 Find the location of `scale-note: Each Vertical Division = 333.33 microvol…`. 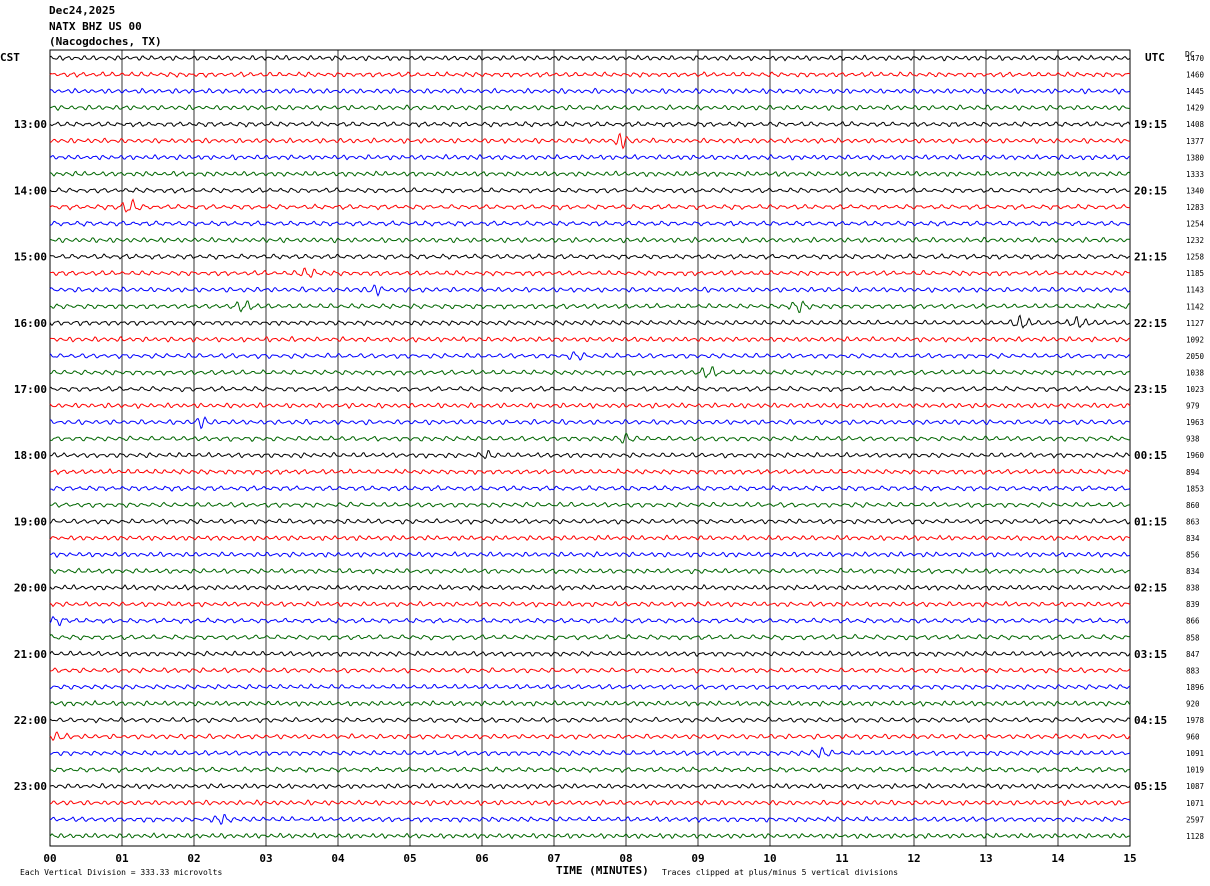

scale-note: Each Vertical Division = 333.33 microvol… is located at coordinates (121, 872).